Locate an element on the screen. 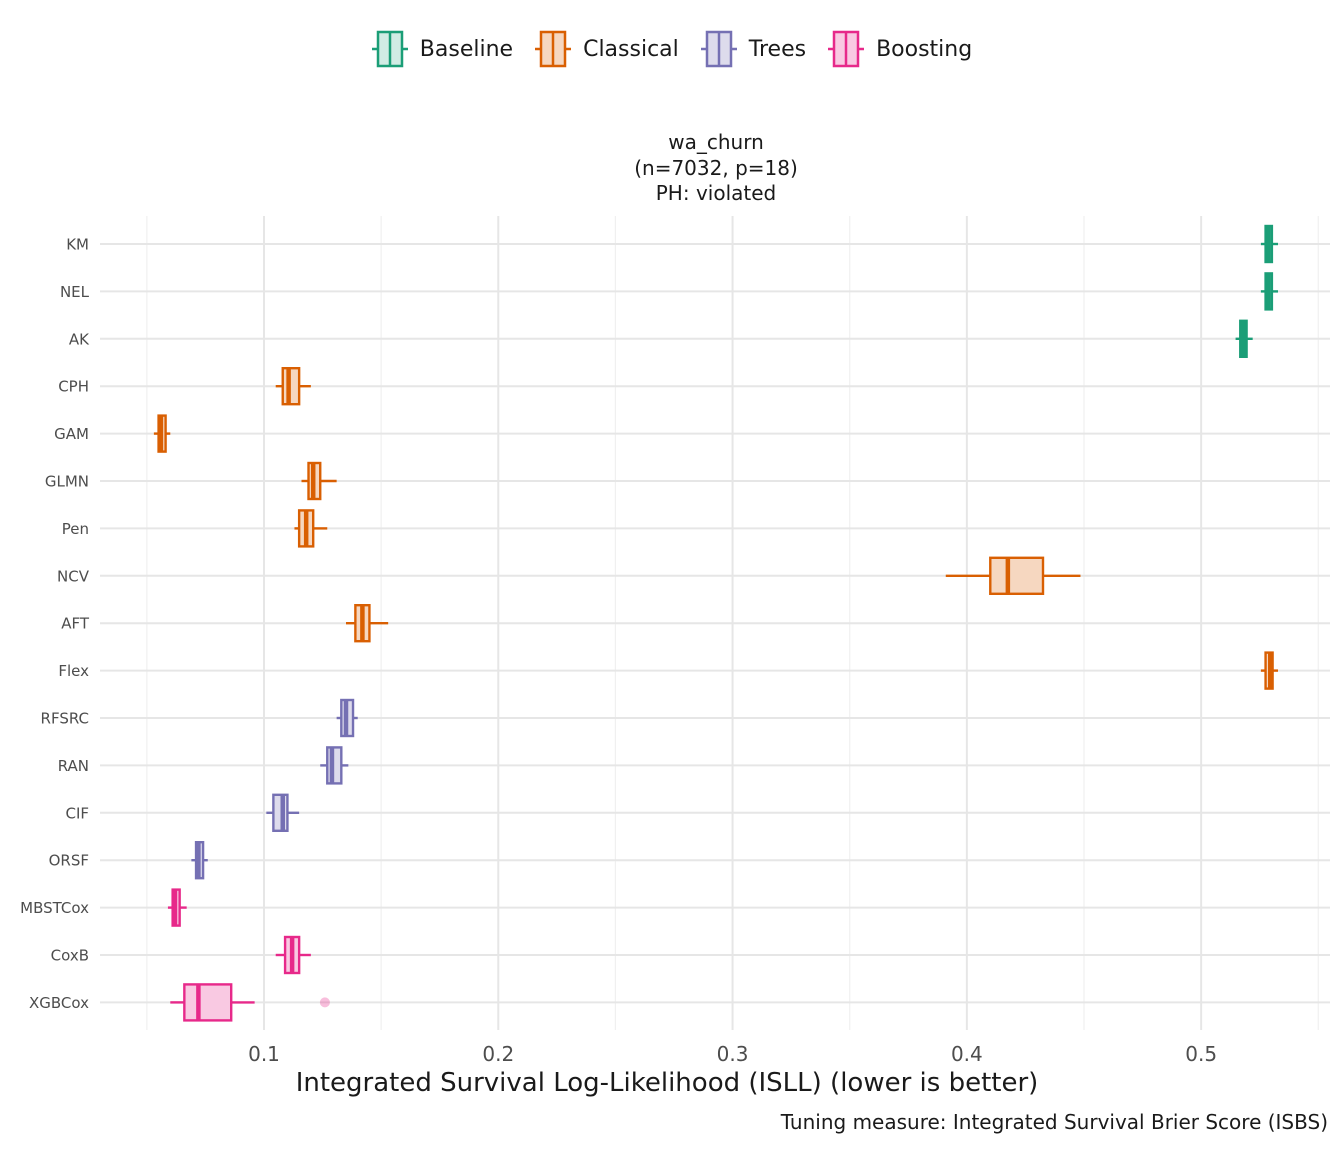  legend-label-baseline: Baseline is located at coordinates (466, 49).